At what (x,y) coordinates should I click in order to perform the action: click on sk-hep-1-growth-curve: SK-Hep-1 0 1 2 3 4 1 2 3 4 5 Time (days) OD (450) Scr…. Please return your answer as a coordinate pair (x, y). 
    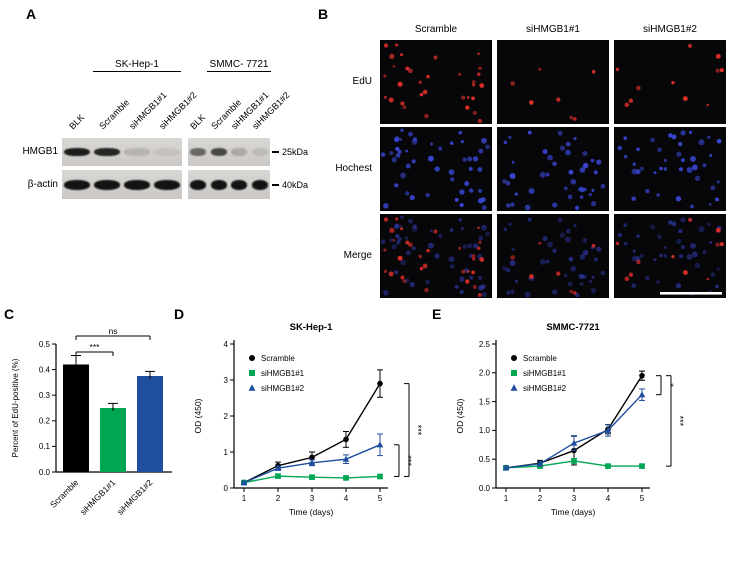
    Looking at the image, I should click on (308, 419).